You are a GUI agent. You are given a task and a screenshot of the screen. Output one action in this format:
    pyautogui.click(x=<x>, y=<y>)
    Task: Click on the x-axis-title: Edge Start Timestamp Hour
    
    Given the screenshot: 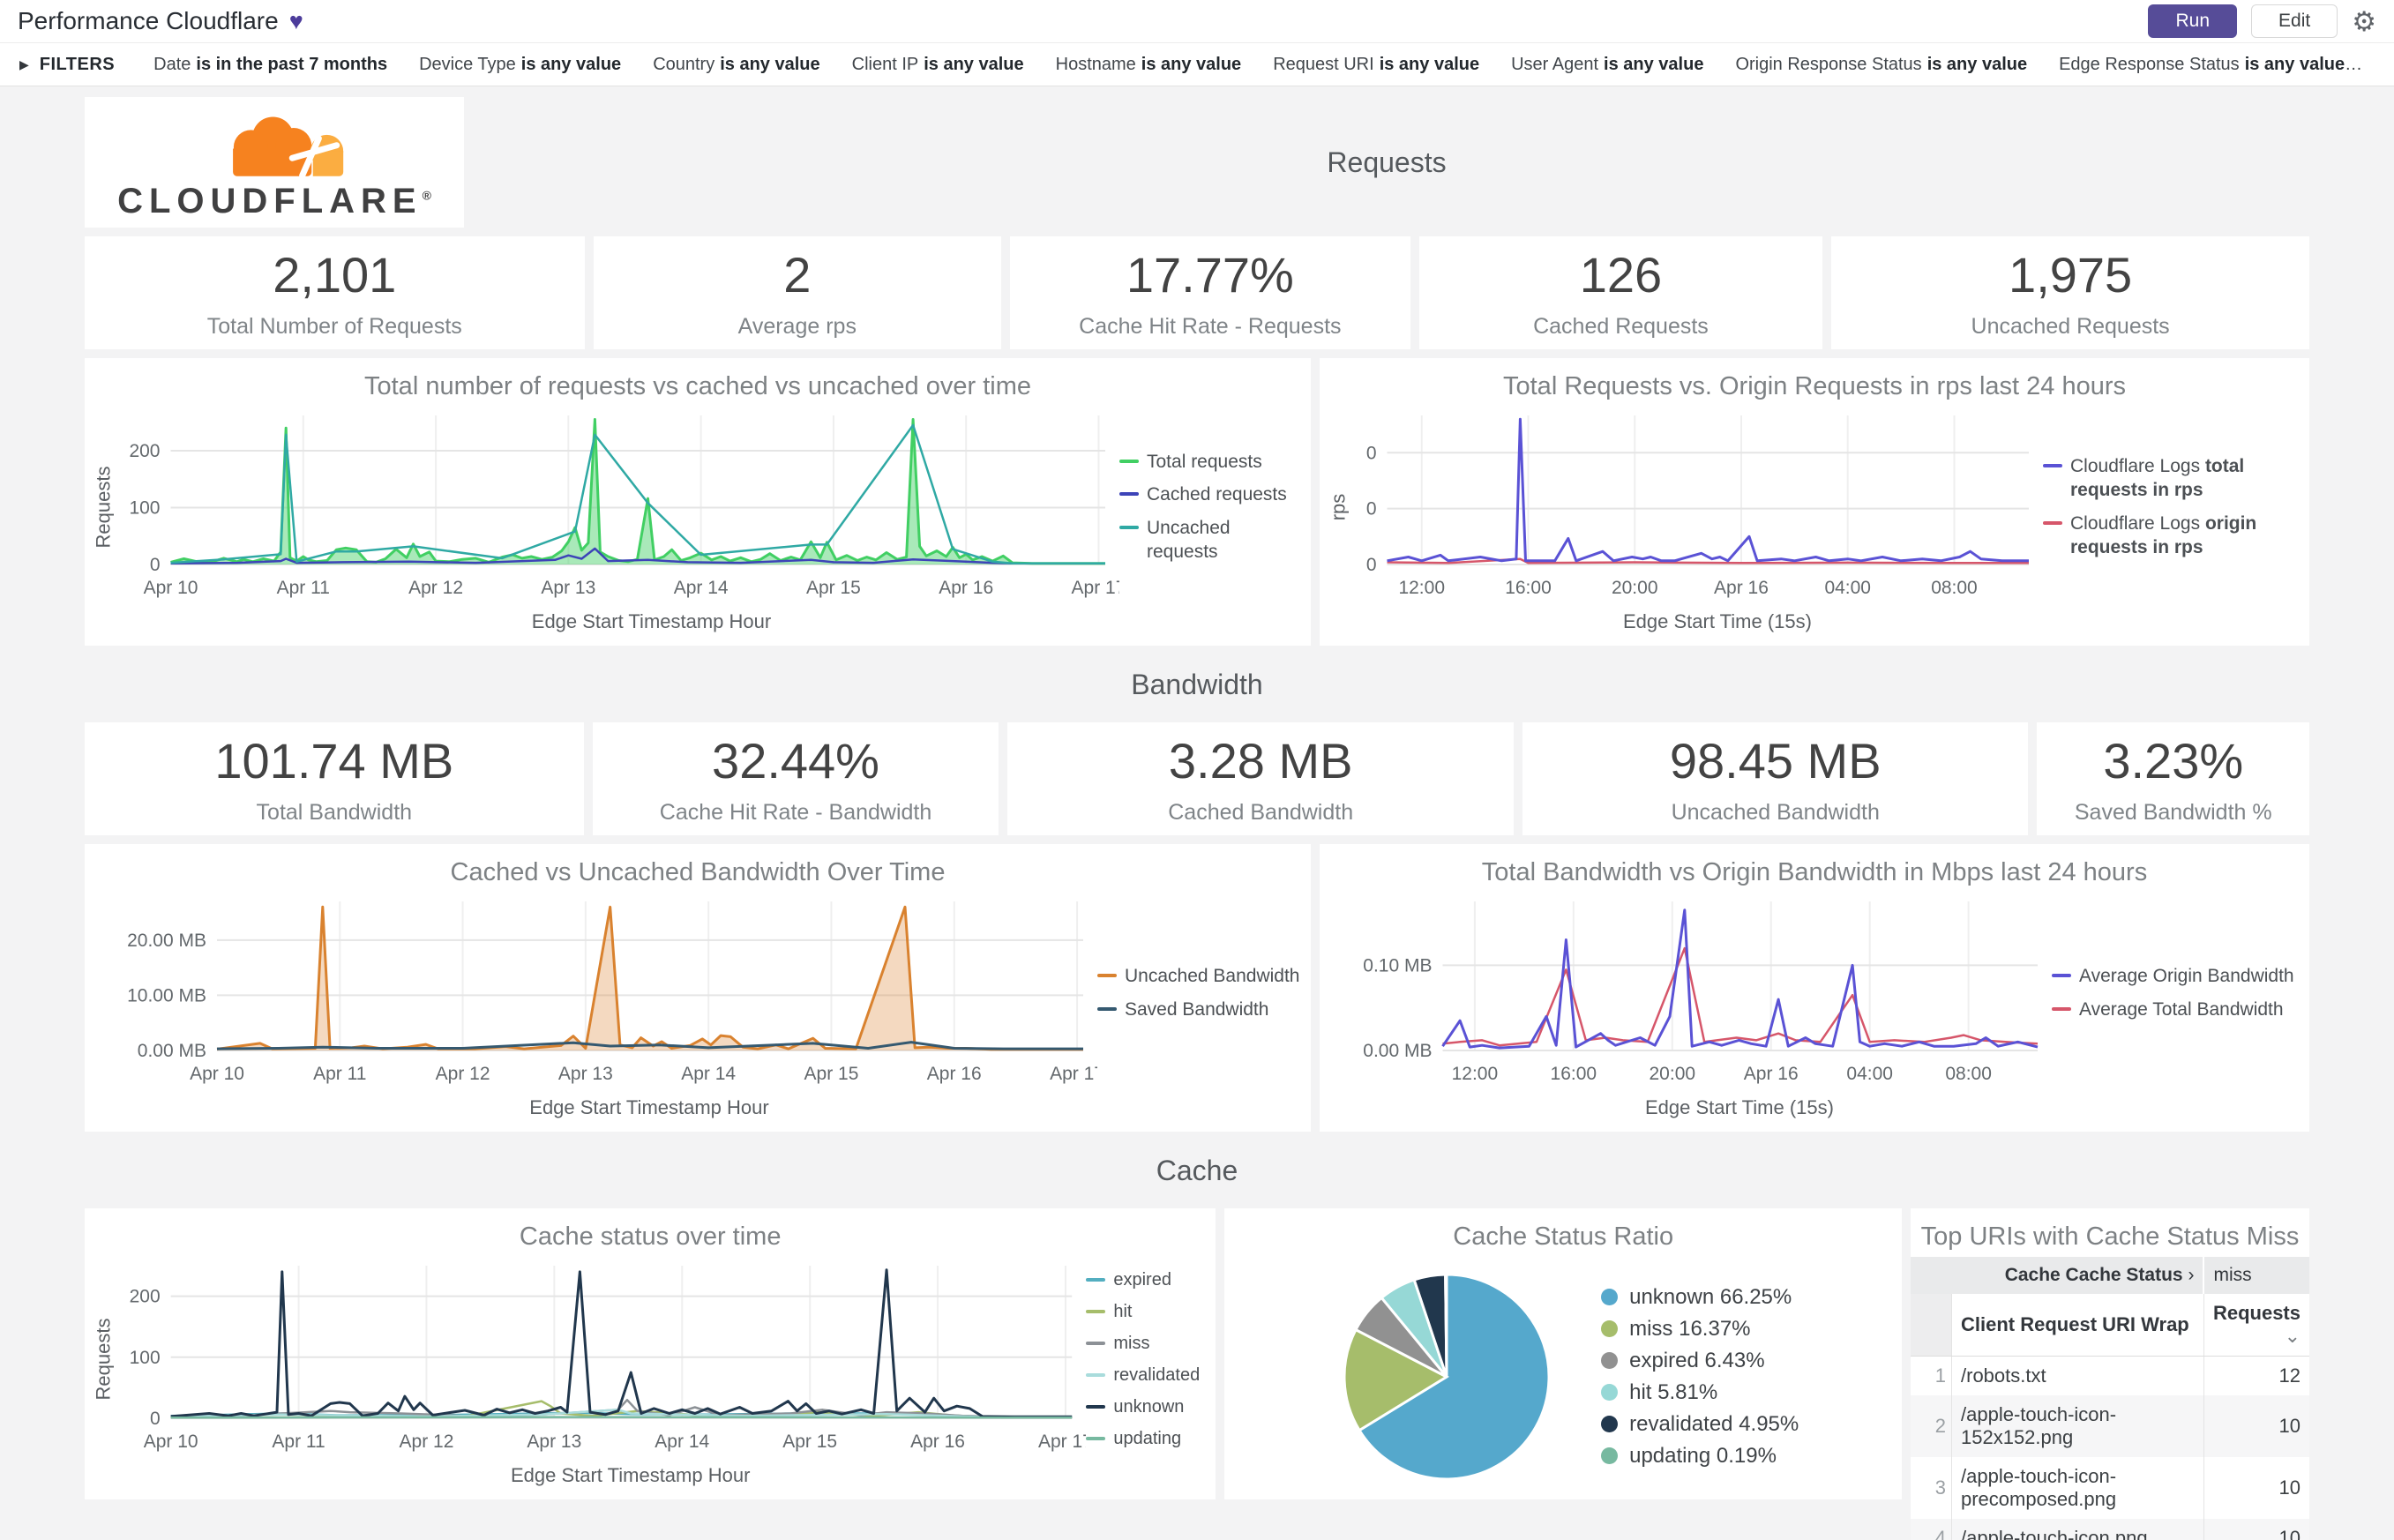 What is the action you would take?
    pyautogui.click(x=630, y=1475)
    